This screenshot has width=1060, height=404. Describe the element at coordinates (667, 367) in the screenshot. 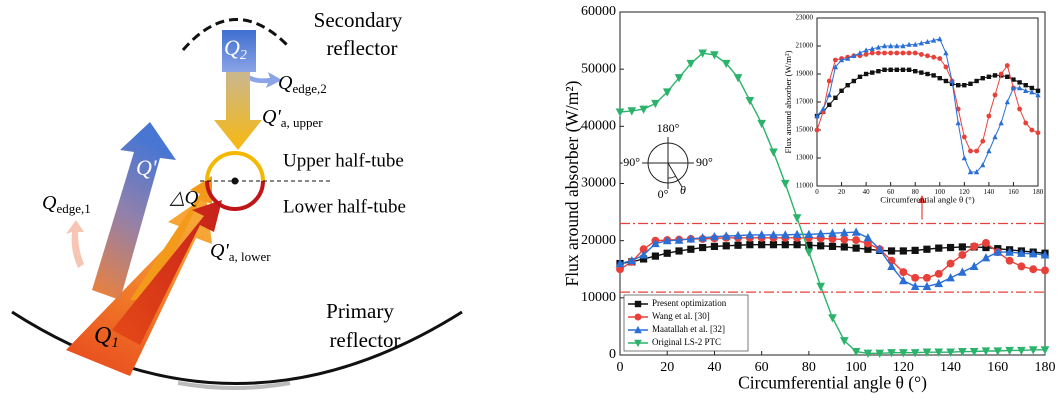

I see `x-tick-label: 20` at that location.